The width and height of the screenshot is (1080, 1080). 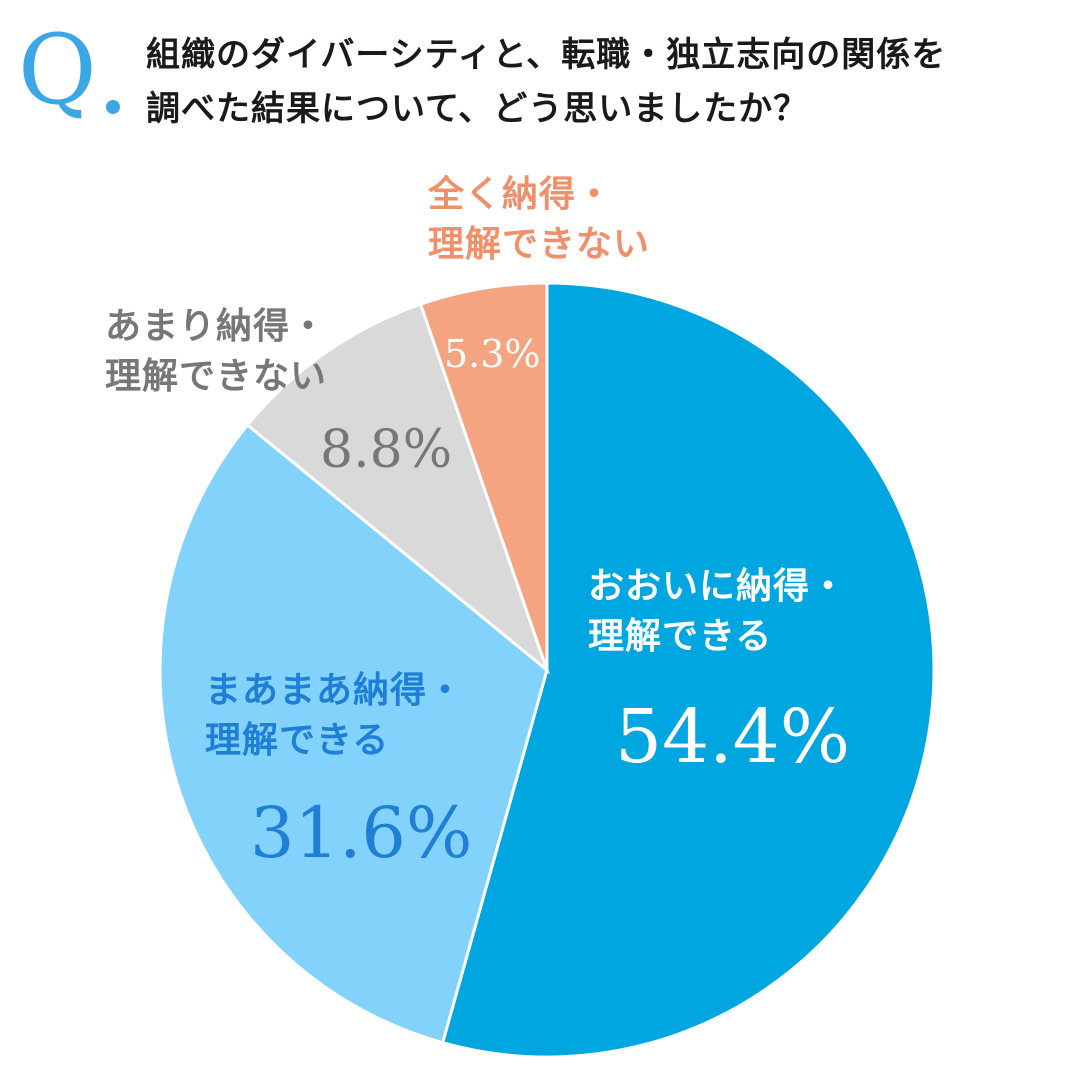 I want to click on slice-label-line-1: あまり納得・, so click(x=216, y=326).